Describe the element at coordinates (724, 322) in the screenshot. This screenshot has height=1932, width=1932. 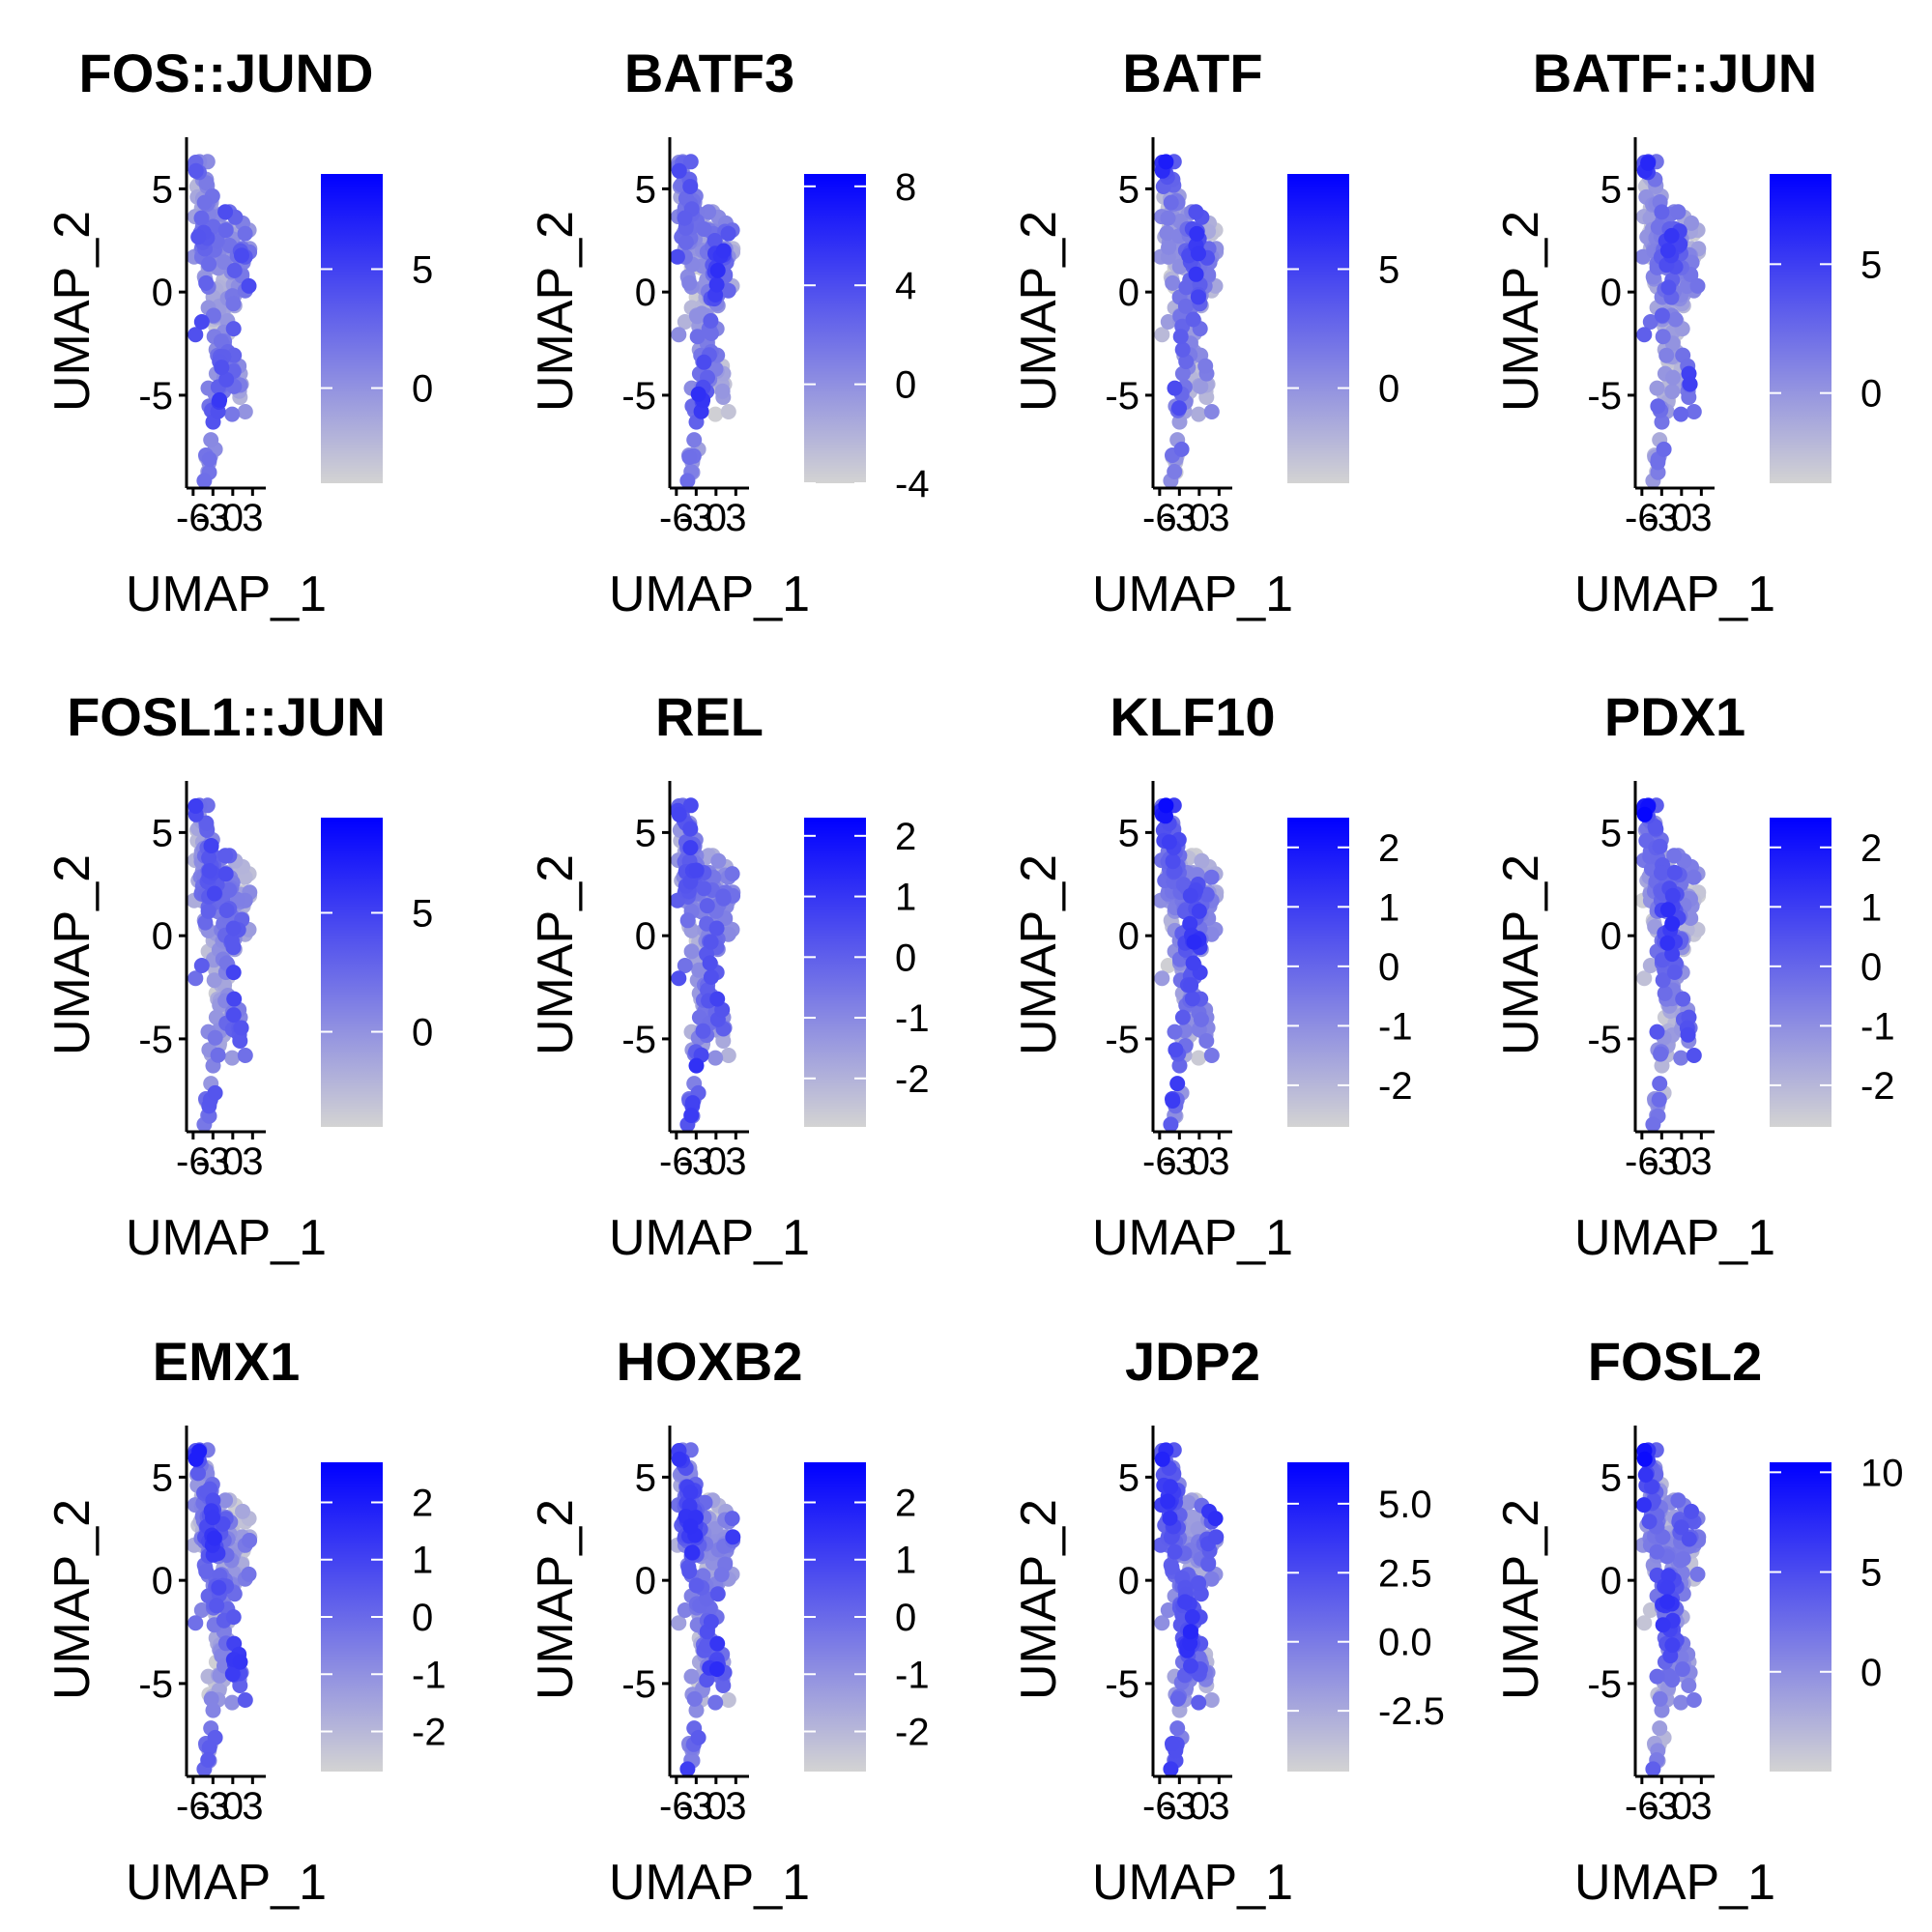
I see `feature-panel: BATF3 -5 0 5 -6 -3 0 3 UMAP_1 UMAP_2 -4 0 4 8` at that location.